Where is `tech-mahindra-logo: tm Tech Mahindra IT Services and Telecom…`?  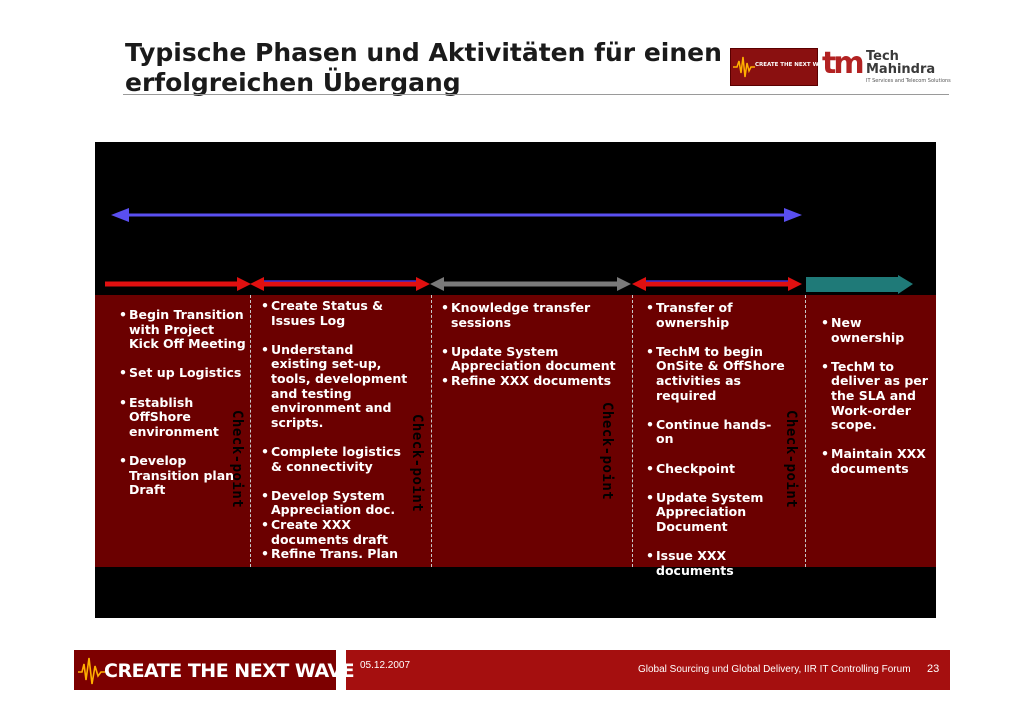 tech-mahindra-logo: tm Tech Mahindra IT Services and Telecom… is located at coordinates (886, 67).